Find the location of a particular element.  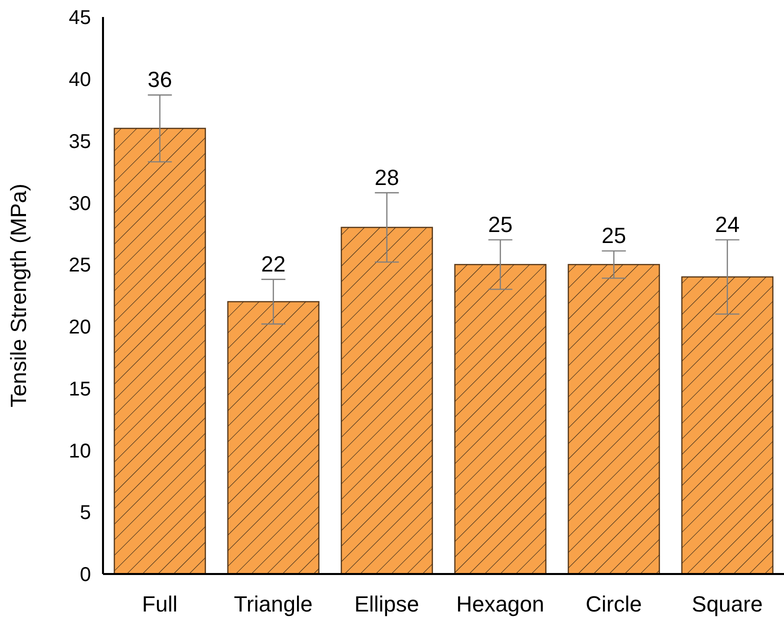

x-tick-label: Circle is located at coordinates (614, 604).